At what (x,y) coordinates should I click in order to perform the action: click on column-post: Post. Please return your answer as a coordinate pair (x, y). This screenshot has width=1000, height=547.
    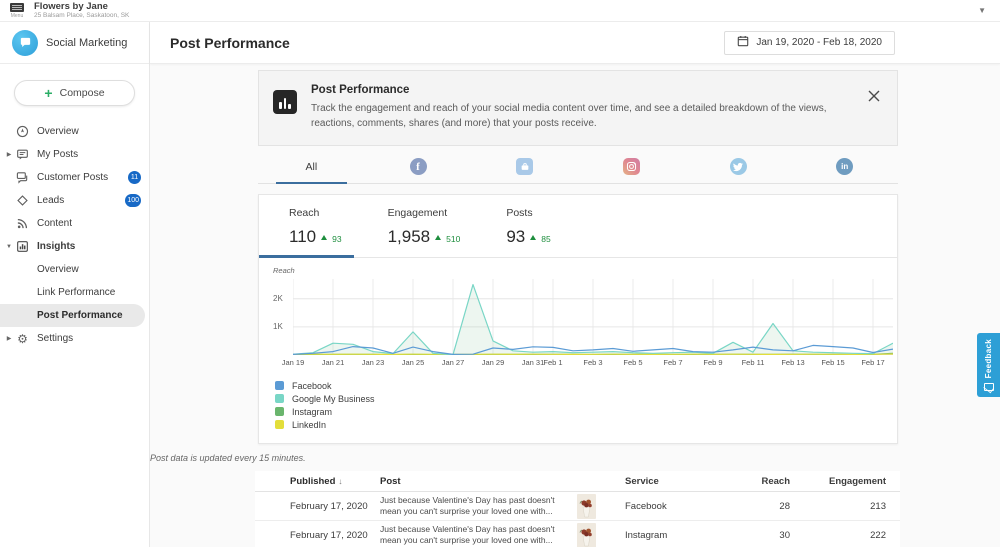
    Looking at the image, I should click on (390, 481).